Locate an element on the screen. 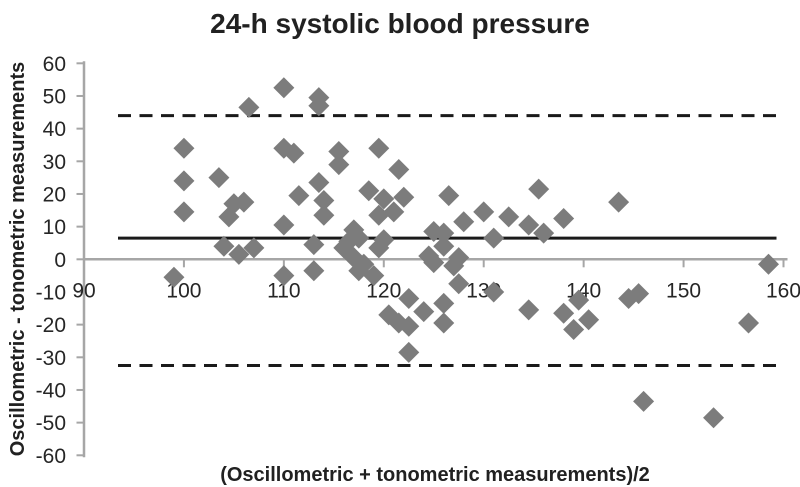 The image size is (800, 487). y-tick-label: -30 is located at coordinates (51, 358).